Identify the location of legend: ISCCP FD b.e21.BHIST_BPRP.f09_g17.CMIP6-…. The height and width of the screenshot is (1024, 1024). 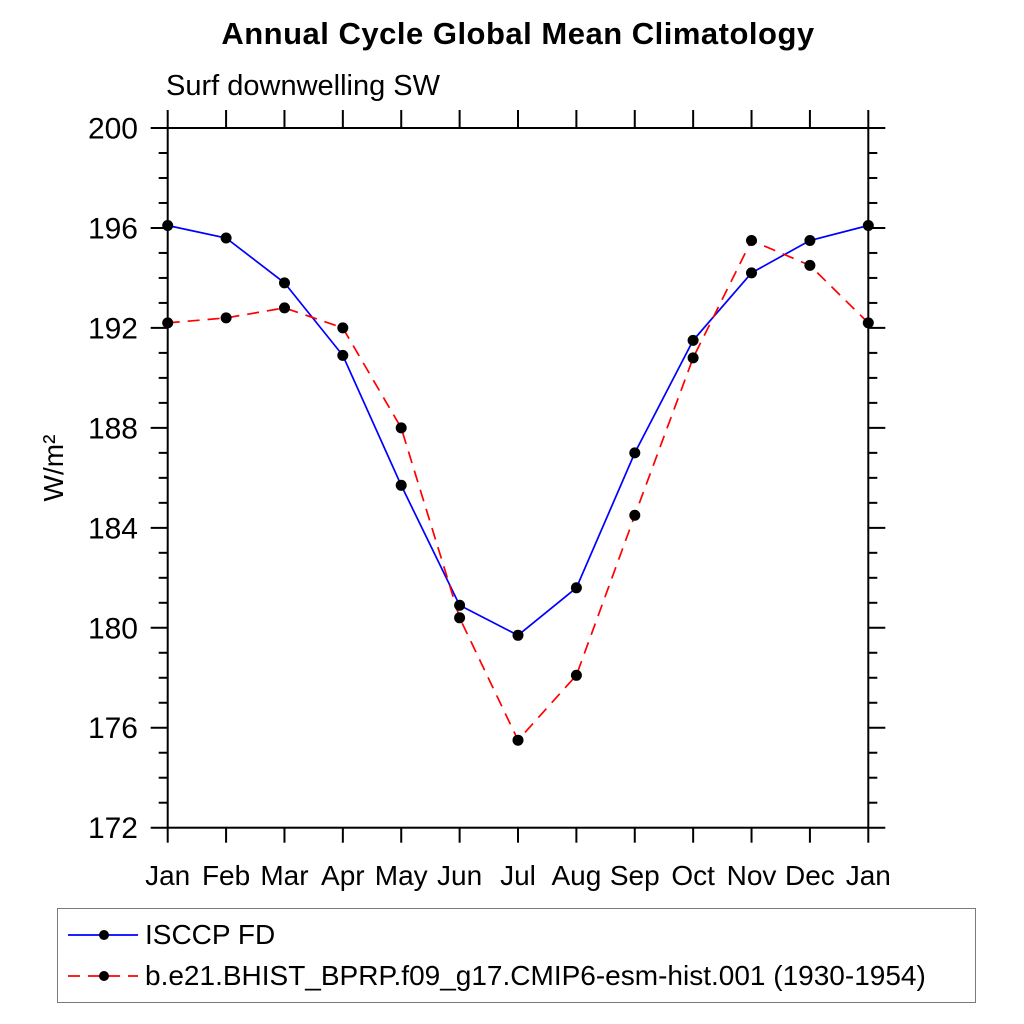
(516, 955).